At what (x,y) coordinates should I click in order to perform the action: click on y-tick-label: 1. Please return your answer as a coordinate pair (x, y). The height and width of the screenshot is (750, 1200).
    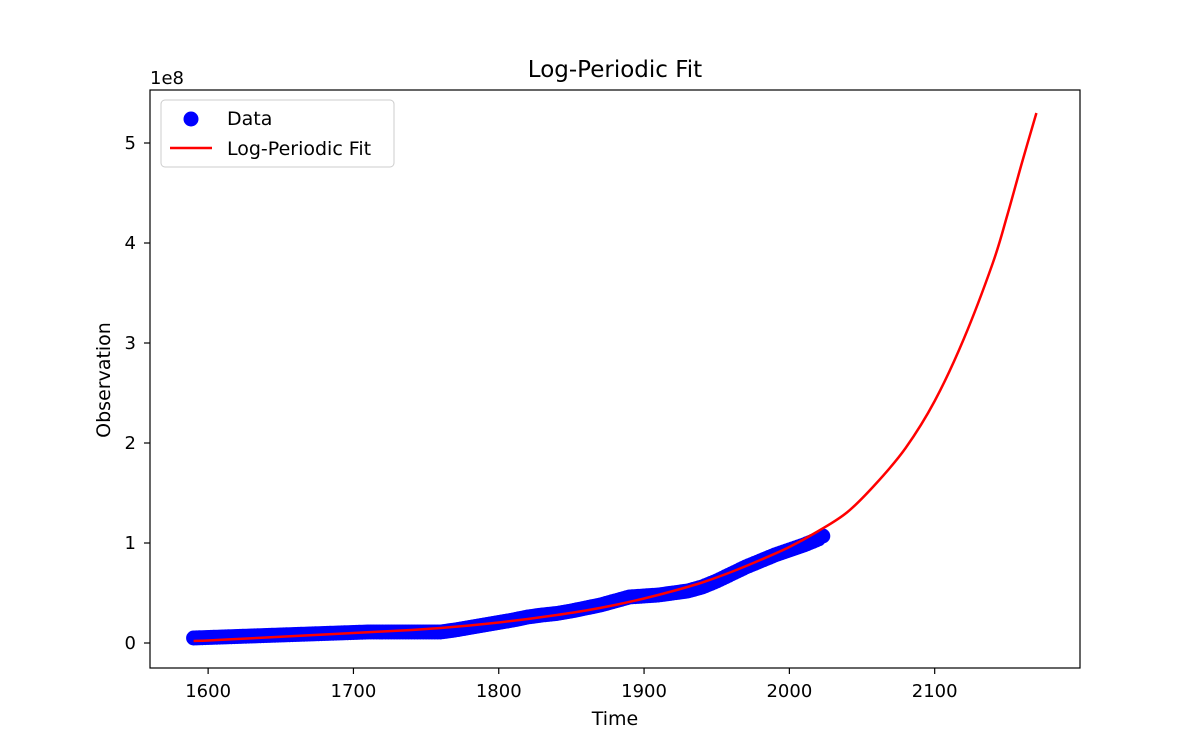
    Looking at the image, I should click on (130, 543).